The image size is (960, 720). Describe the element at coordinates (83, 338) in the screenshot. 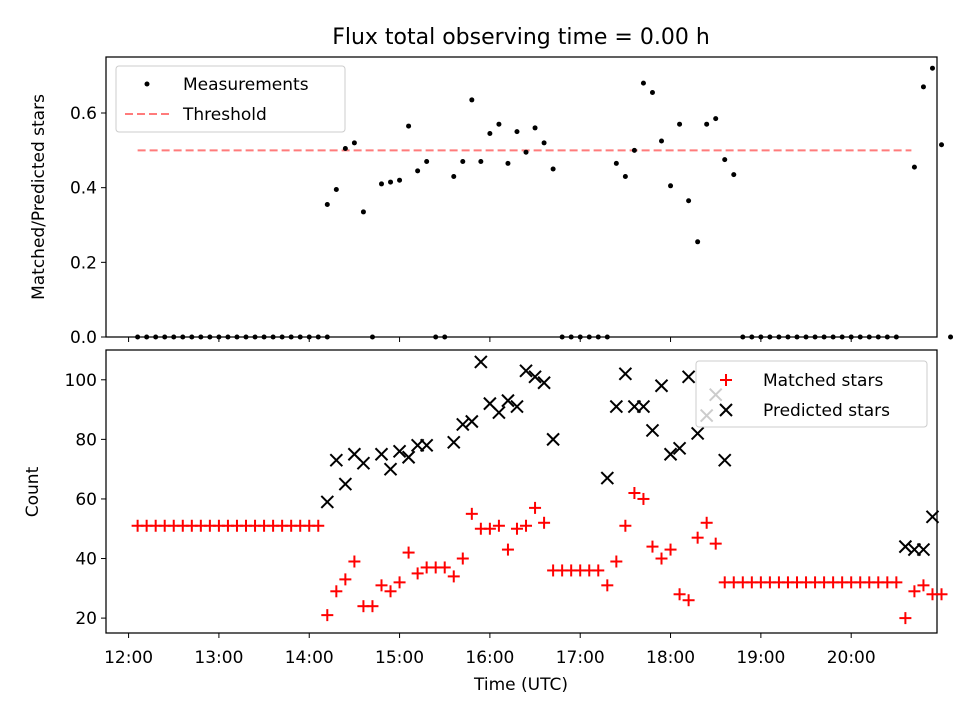

I see `top-y-tick-label: 0.0` at that location.